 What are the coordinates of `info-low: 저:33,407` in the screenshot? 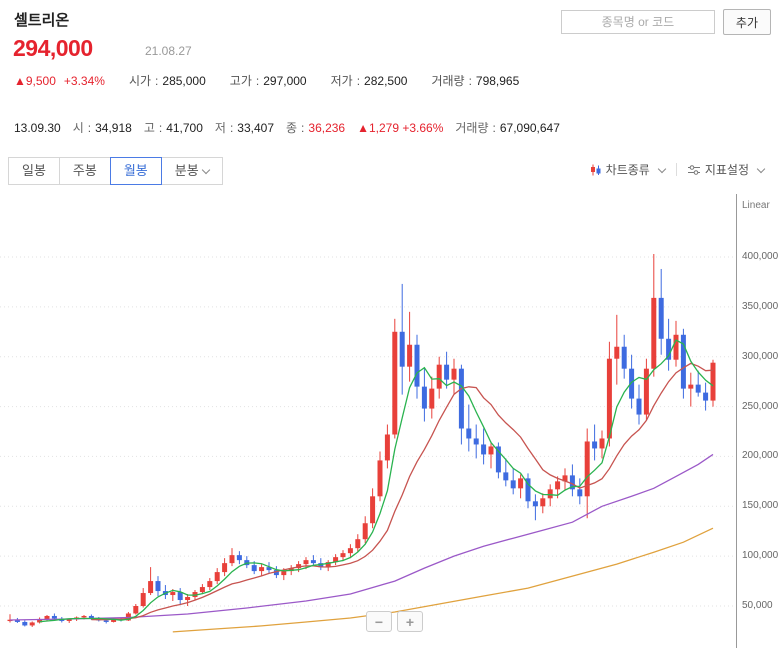 It's located at (244, 128).